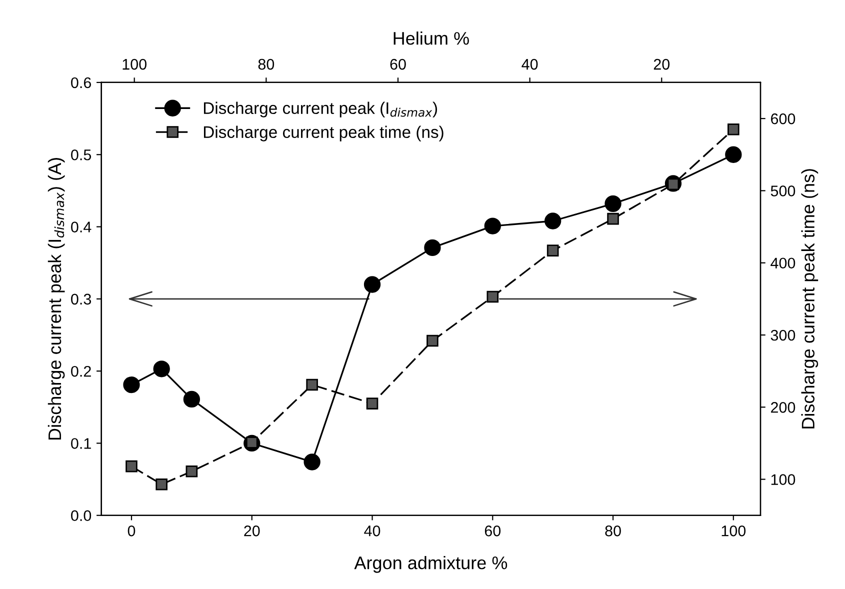  What do you see at coordinates (783, 407) in the screenshot?
I see `y2-tick-label: 200` at bounding box center [783, 407].